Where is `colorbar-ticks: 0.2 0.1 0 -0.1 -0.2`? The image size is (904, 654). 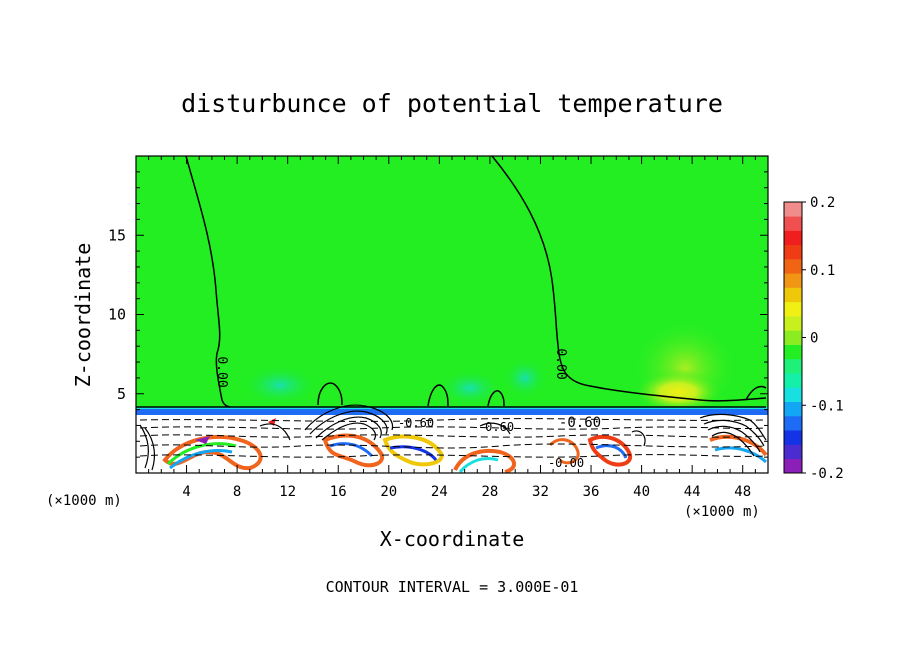 colorbar-ticks: 0.2 0.1 0 -0.1 -0.2 is located at coordinates (823, 338).